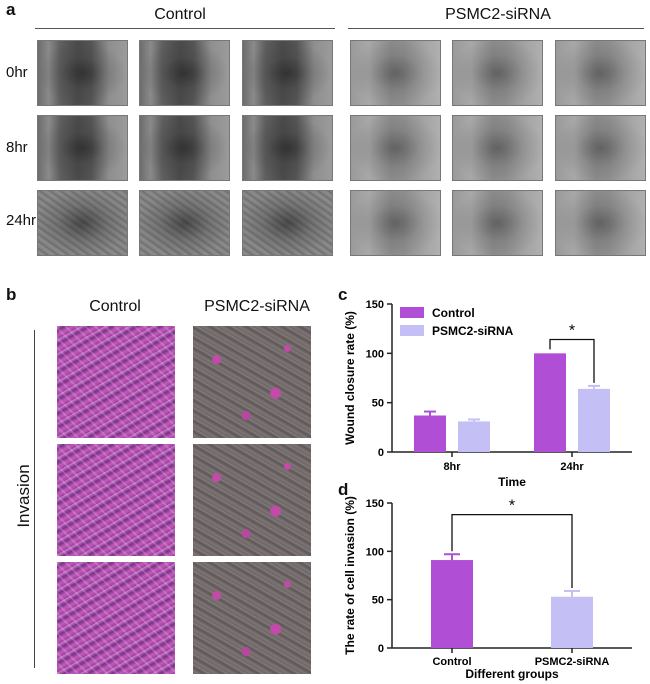 Image resolution: width=650 pixels, height=684 pixels. I want to click on invasion-bracket-line, so click(34, 499).